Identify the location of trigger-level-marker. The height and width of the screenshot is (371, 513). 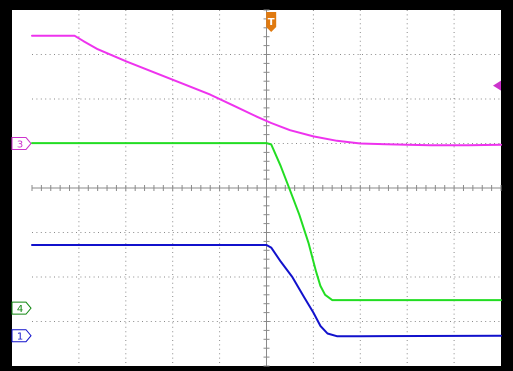
(497, 85).